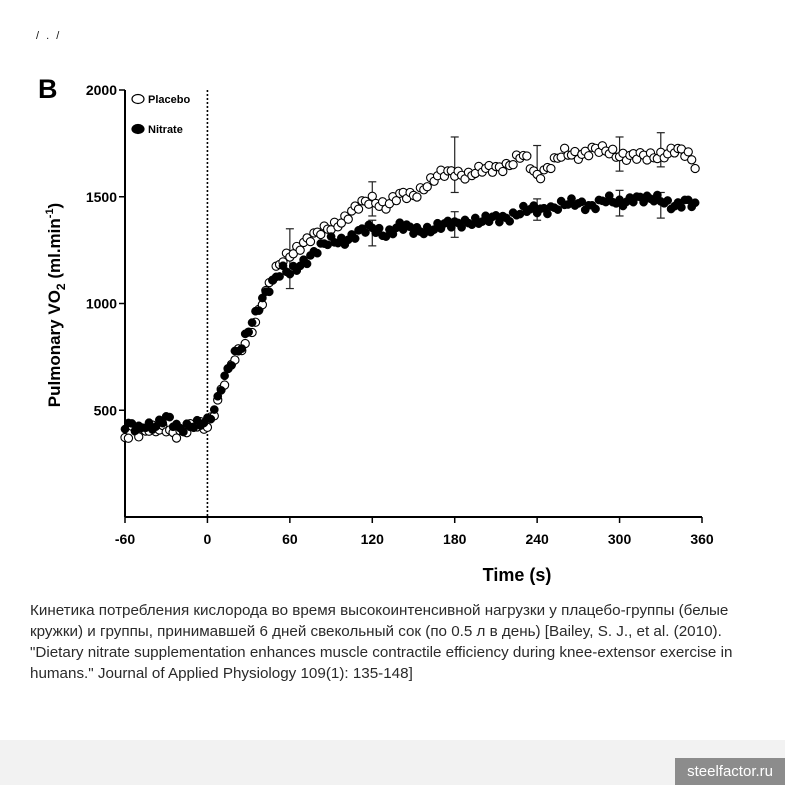 This screenshot has height=785, width=785. I want to click on y-label-unit: (ml.min, so click(54, 250).